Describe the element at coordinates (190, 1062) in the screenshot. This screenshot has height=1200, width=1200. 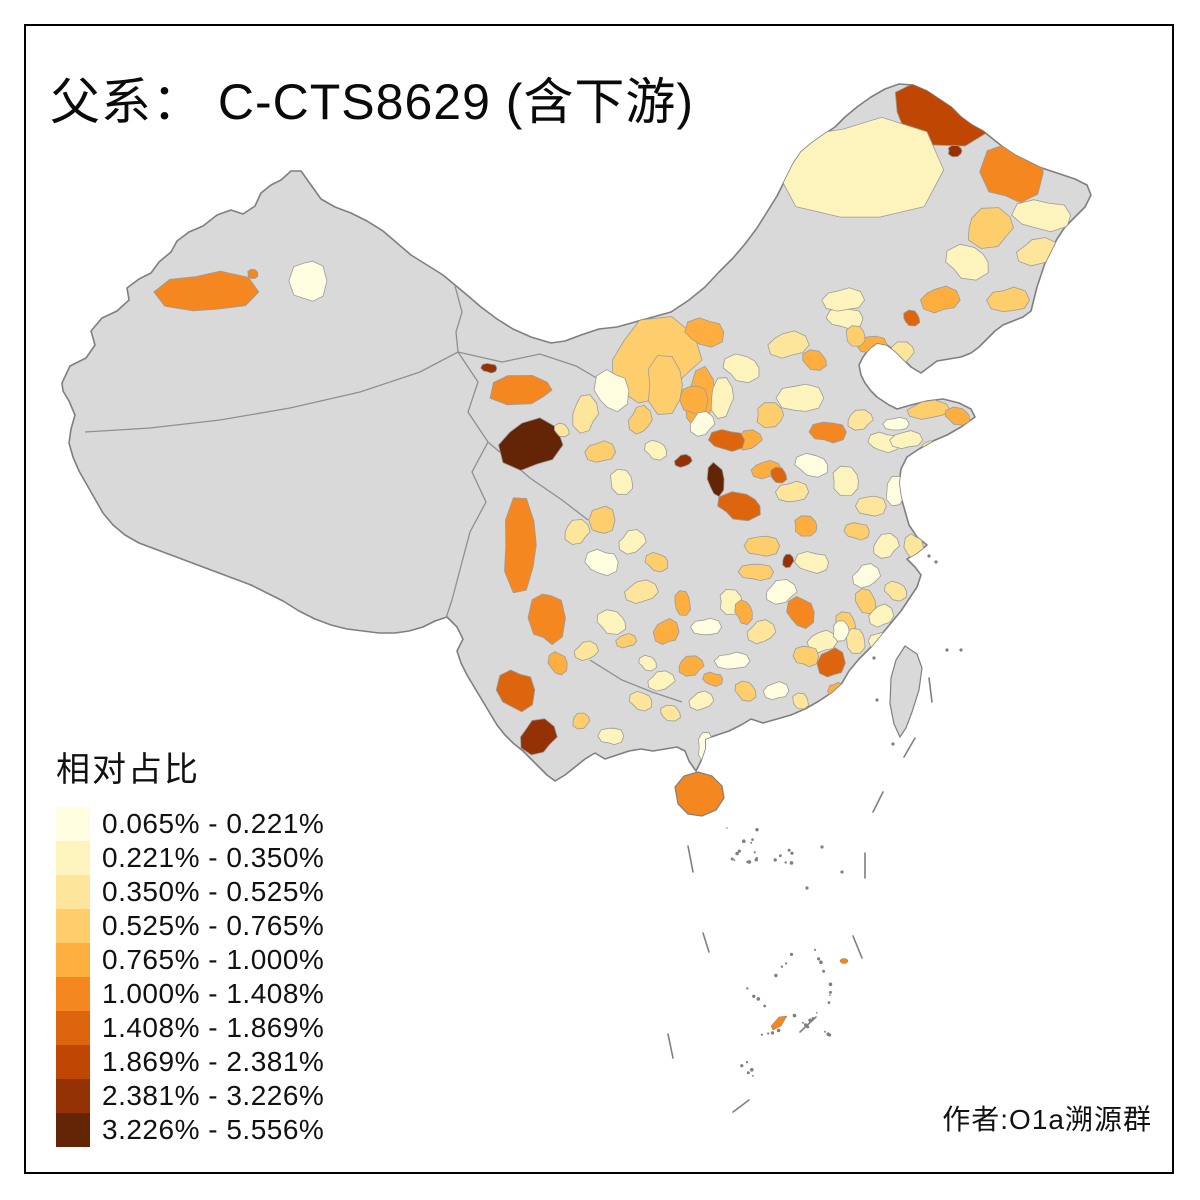
I see `legend-row: 1.869% - 2.381%` at that location.